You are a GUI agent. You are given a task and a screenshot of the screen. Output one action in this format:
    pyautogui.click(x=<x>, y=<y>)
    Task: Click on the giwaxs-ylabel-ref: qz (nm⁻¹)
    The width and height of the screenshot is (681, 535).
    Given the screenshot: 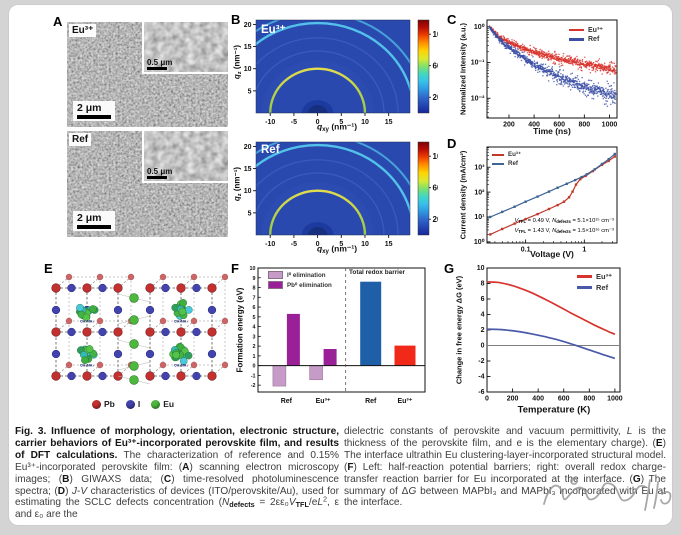 What is the action you would take?
    pyautogui.click(x=237, y=184)
    